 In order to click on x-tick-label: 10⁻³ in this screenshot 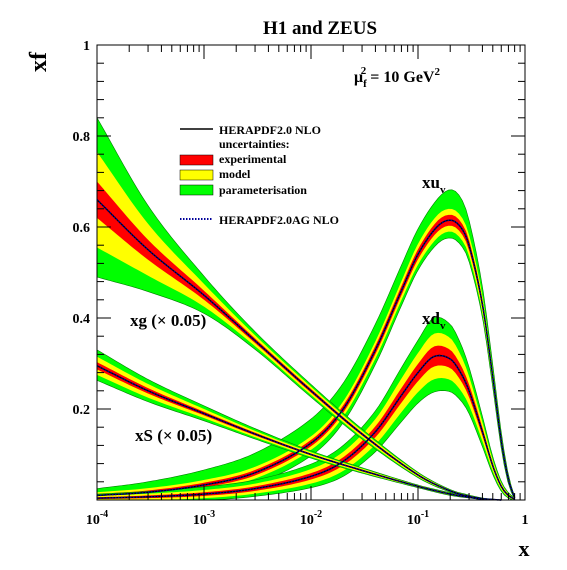, I will do `click(204, 518)`.